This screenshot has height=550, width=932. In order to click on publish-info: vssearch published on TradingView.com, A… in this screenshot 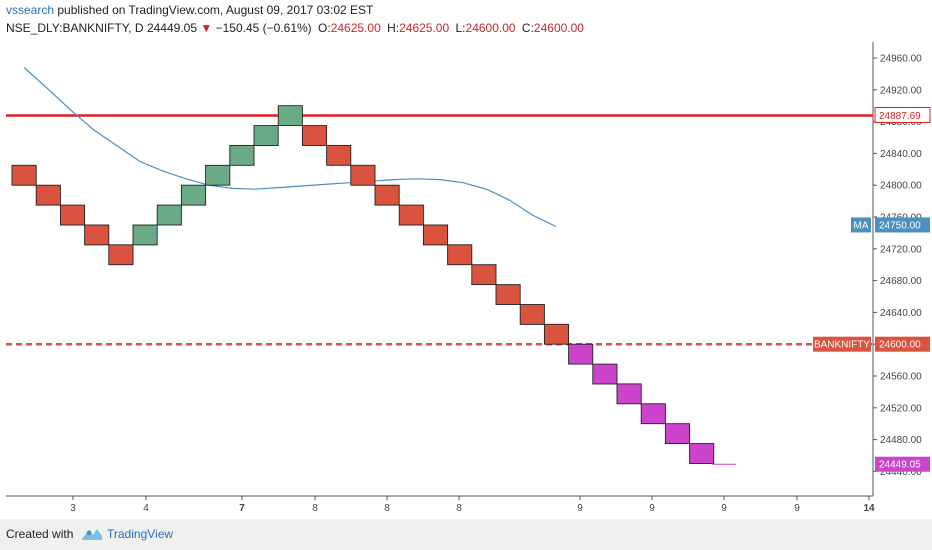, I will do `click(189, 10)`.